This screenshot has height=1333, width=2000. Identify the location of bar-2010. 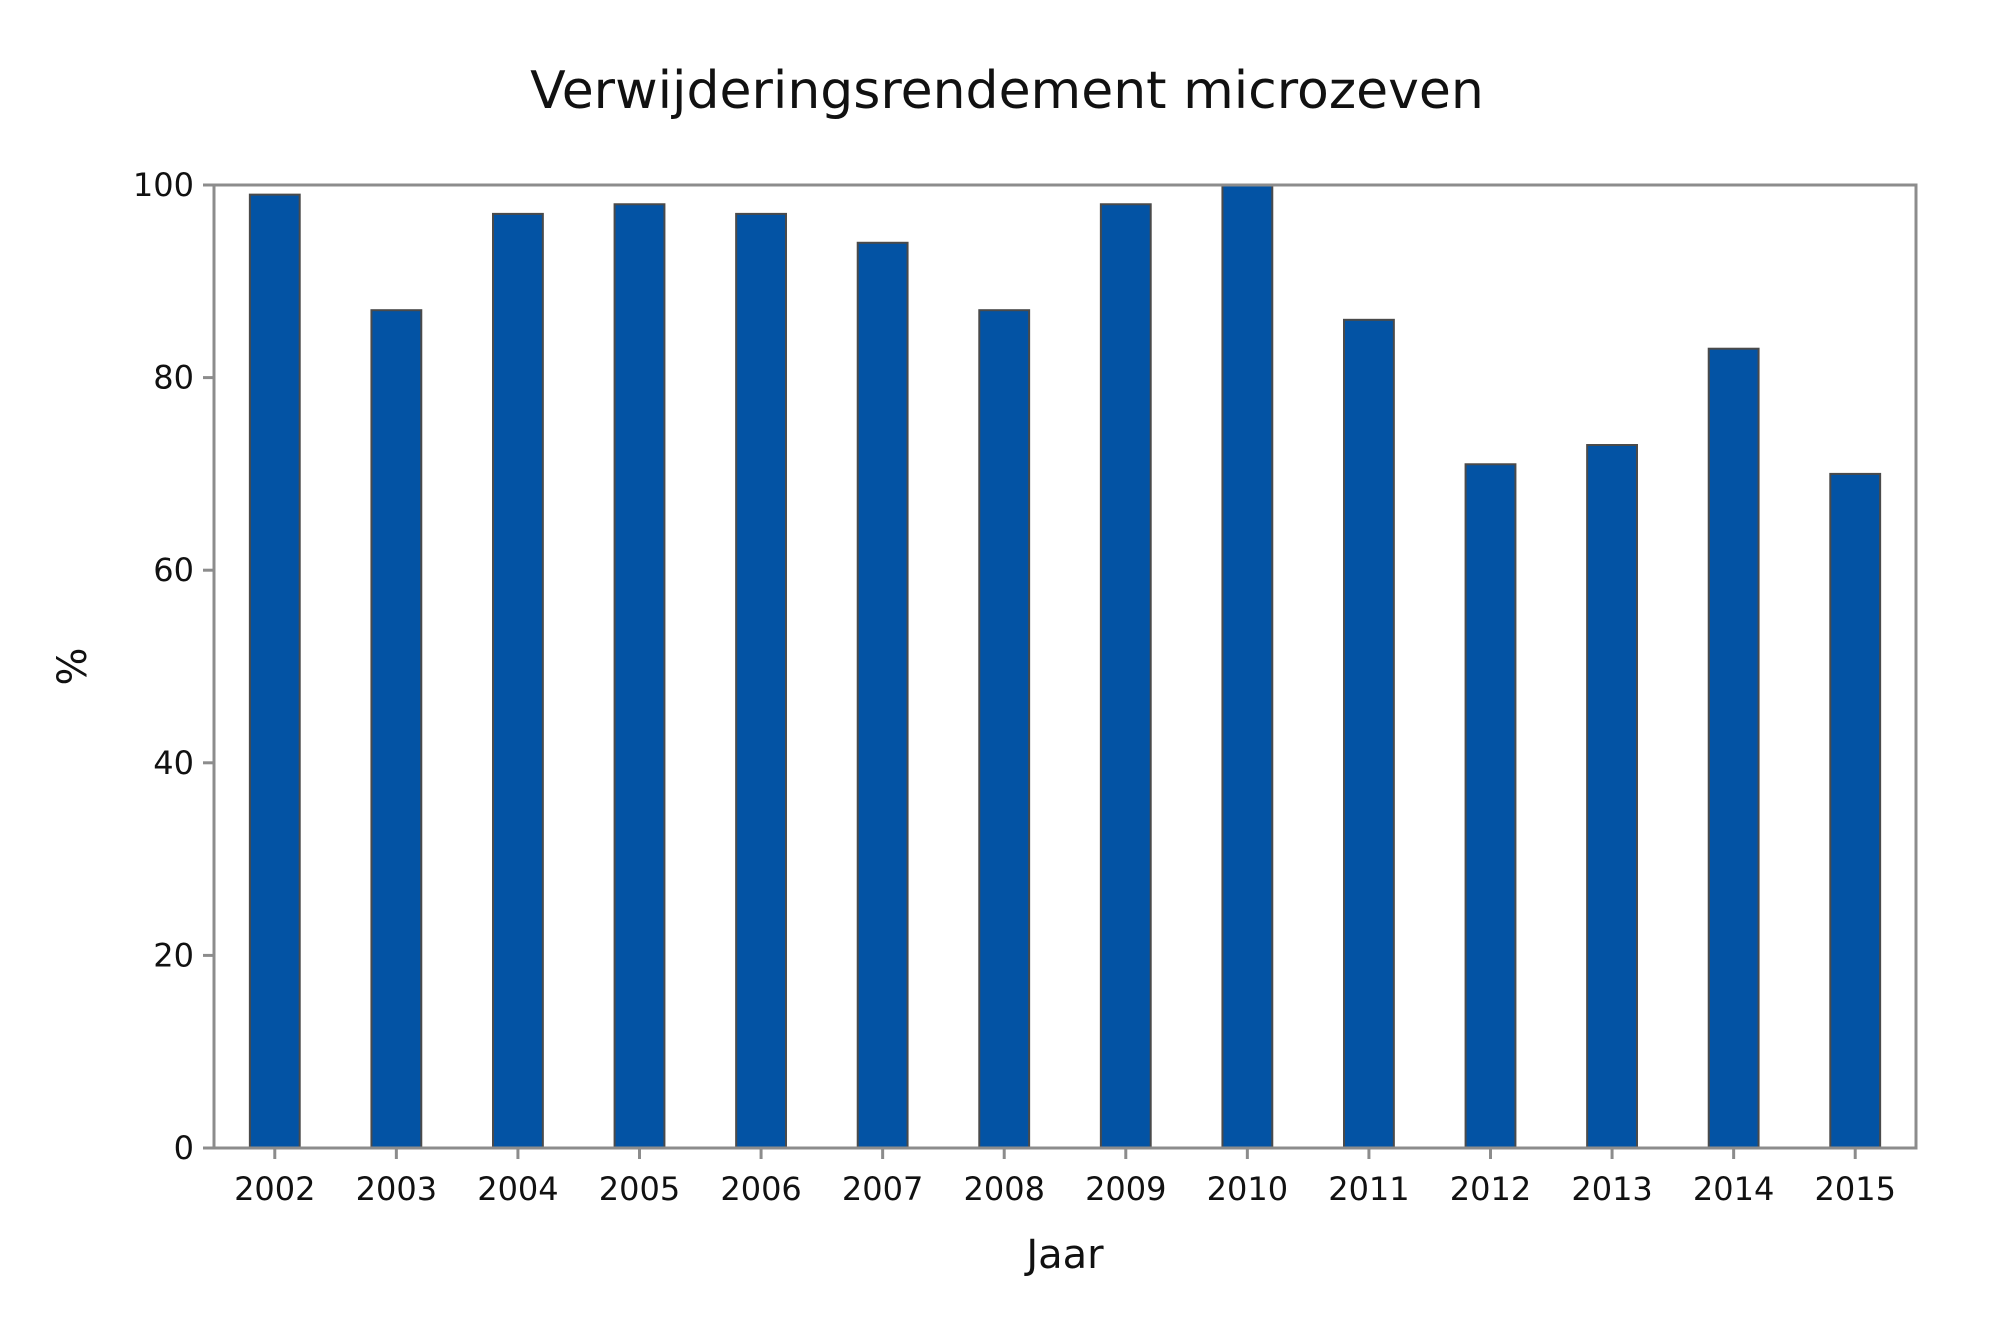
(1247, 666).